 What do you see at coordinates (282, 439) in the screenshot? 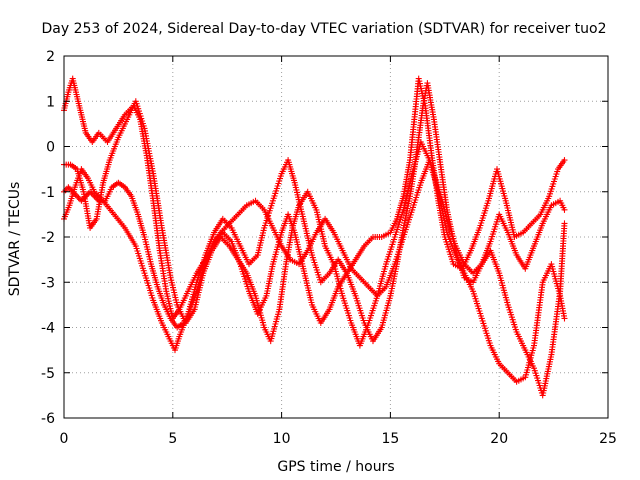
I see `x-tick-label: 10` at bounding box center [282, 439].